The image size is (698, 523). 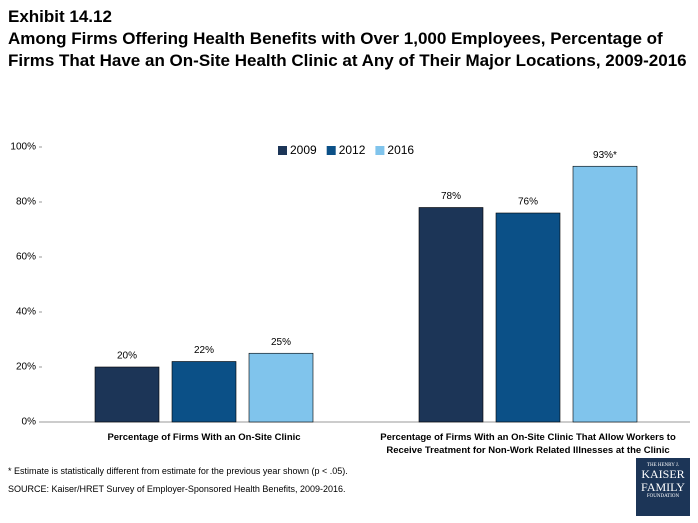 What do you see at coordinates (451, 196) in the screenshot?
I see `value-label: 78%` at bounding box center [451, 196].